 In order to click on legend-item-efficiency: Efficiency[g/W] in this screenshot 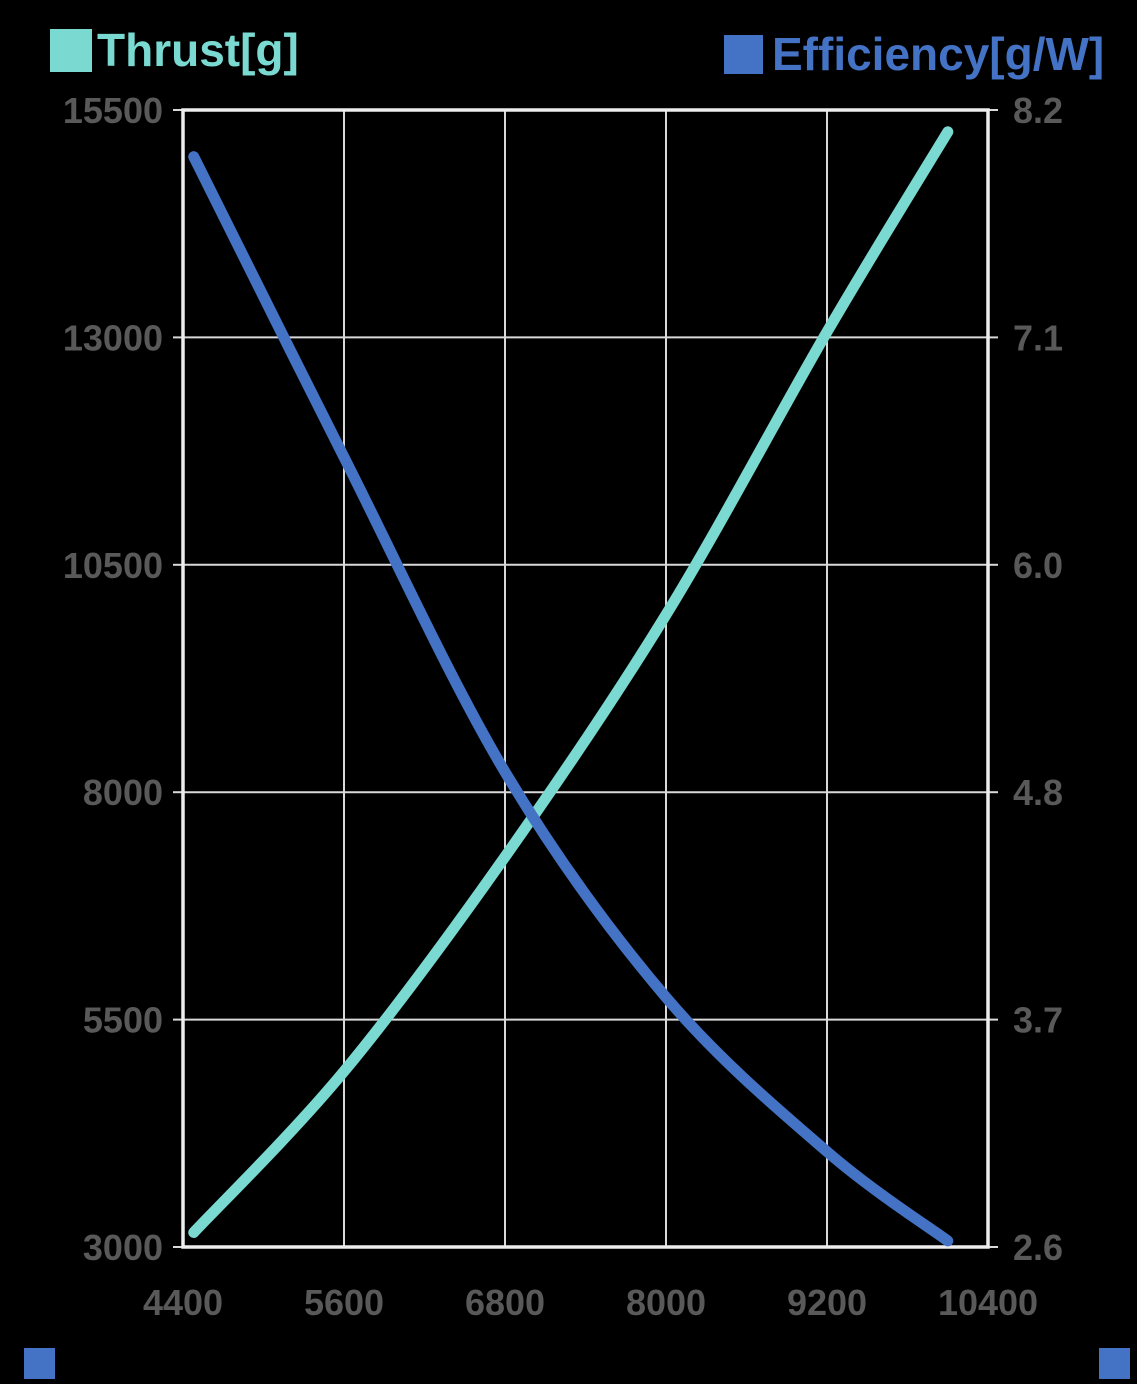, I will do `click(914, 54)`.